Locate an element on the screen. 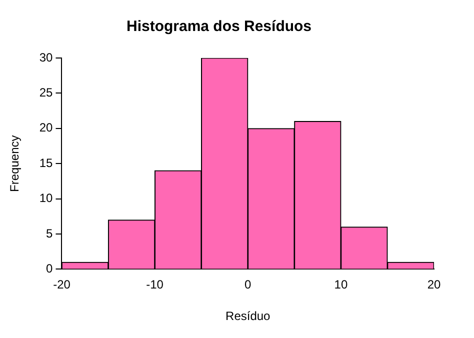 This screenshot has height=338, width=474. y-tick-label: 25 is located at coordinates (46, 93).